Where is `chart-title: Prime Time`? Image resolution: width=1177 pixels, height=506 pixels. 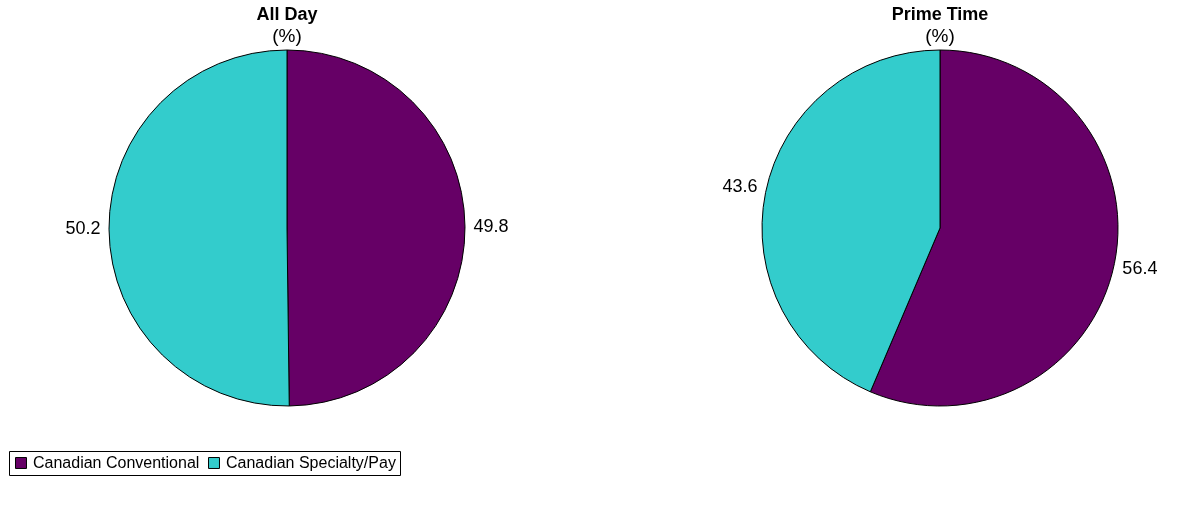 chart-title: Prime Time is located at coordinates (940, 14).